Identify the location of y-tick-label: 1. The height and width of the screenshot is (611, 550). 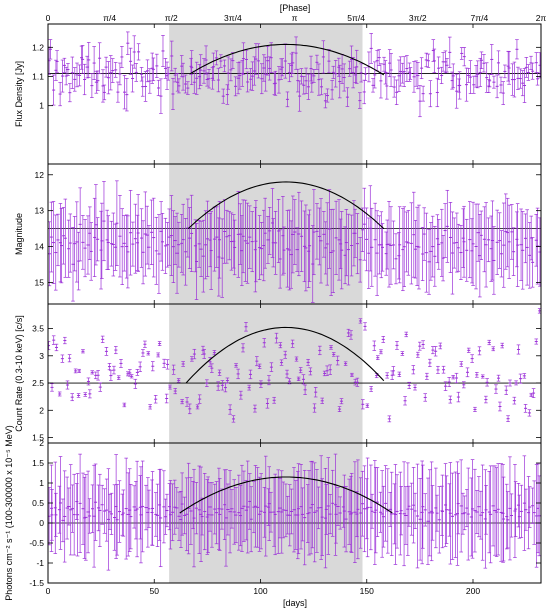
(41, 483).